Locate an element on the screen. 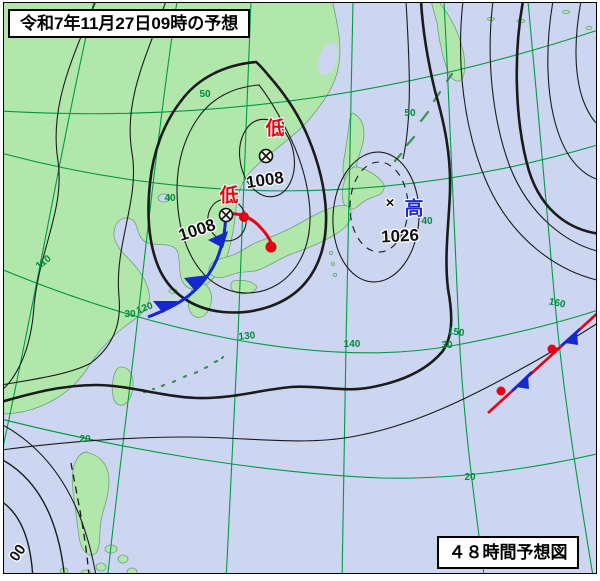  lake-khanka is located at coordinates (164, 198).